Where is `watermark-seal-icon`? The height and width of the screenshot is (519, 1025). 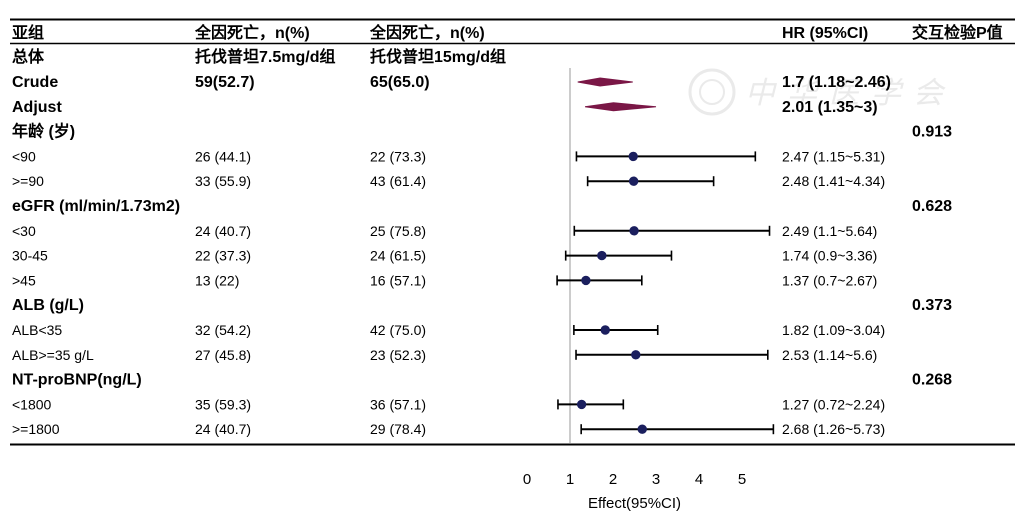 watermark-seal-icon is located at coordinates (712, 92).